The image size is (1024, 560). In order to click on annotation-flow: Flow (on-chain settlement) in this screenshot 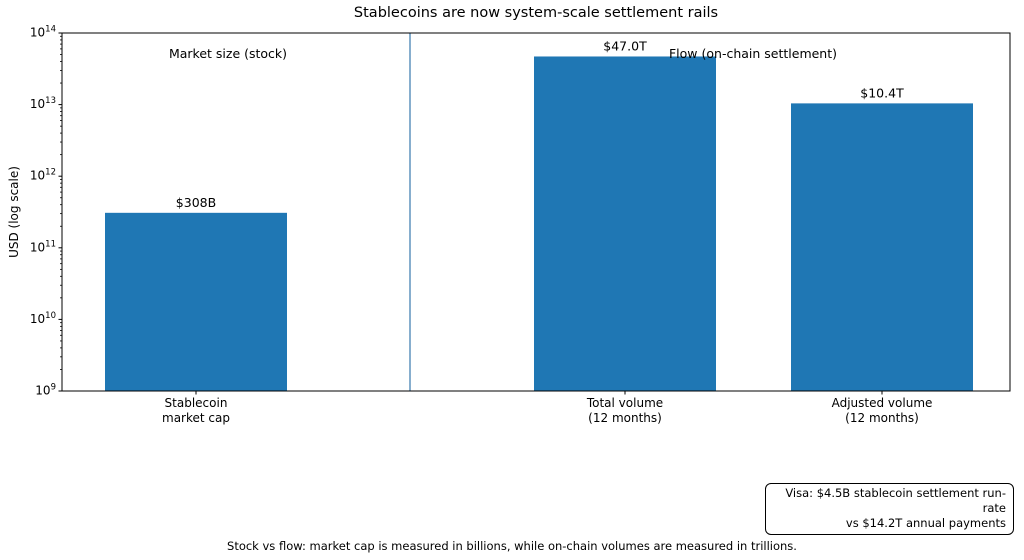, I will do `click(753, 53)`.